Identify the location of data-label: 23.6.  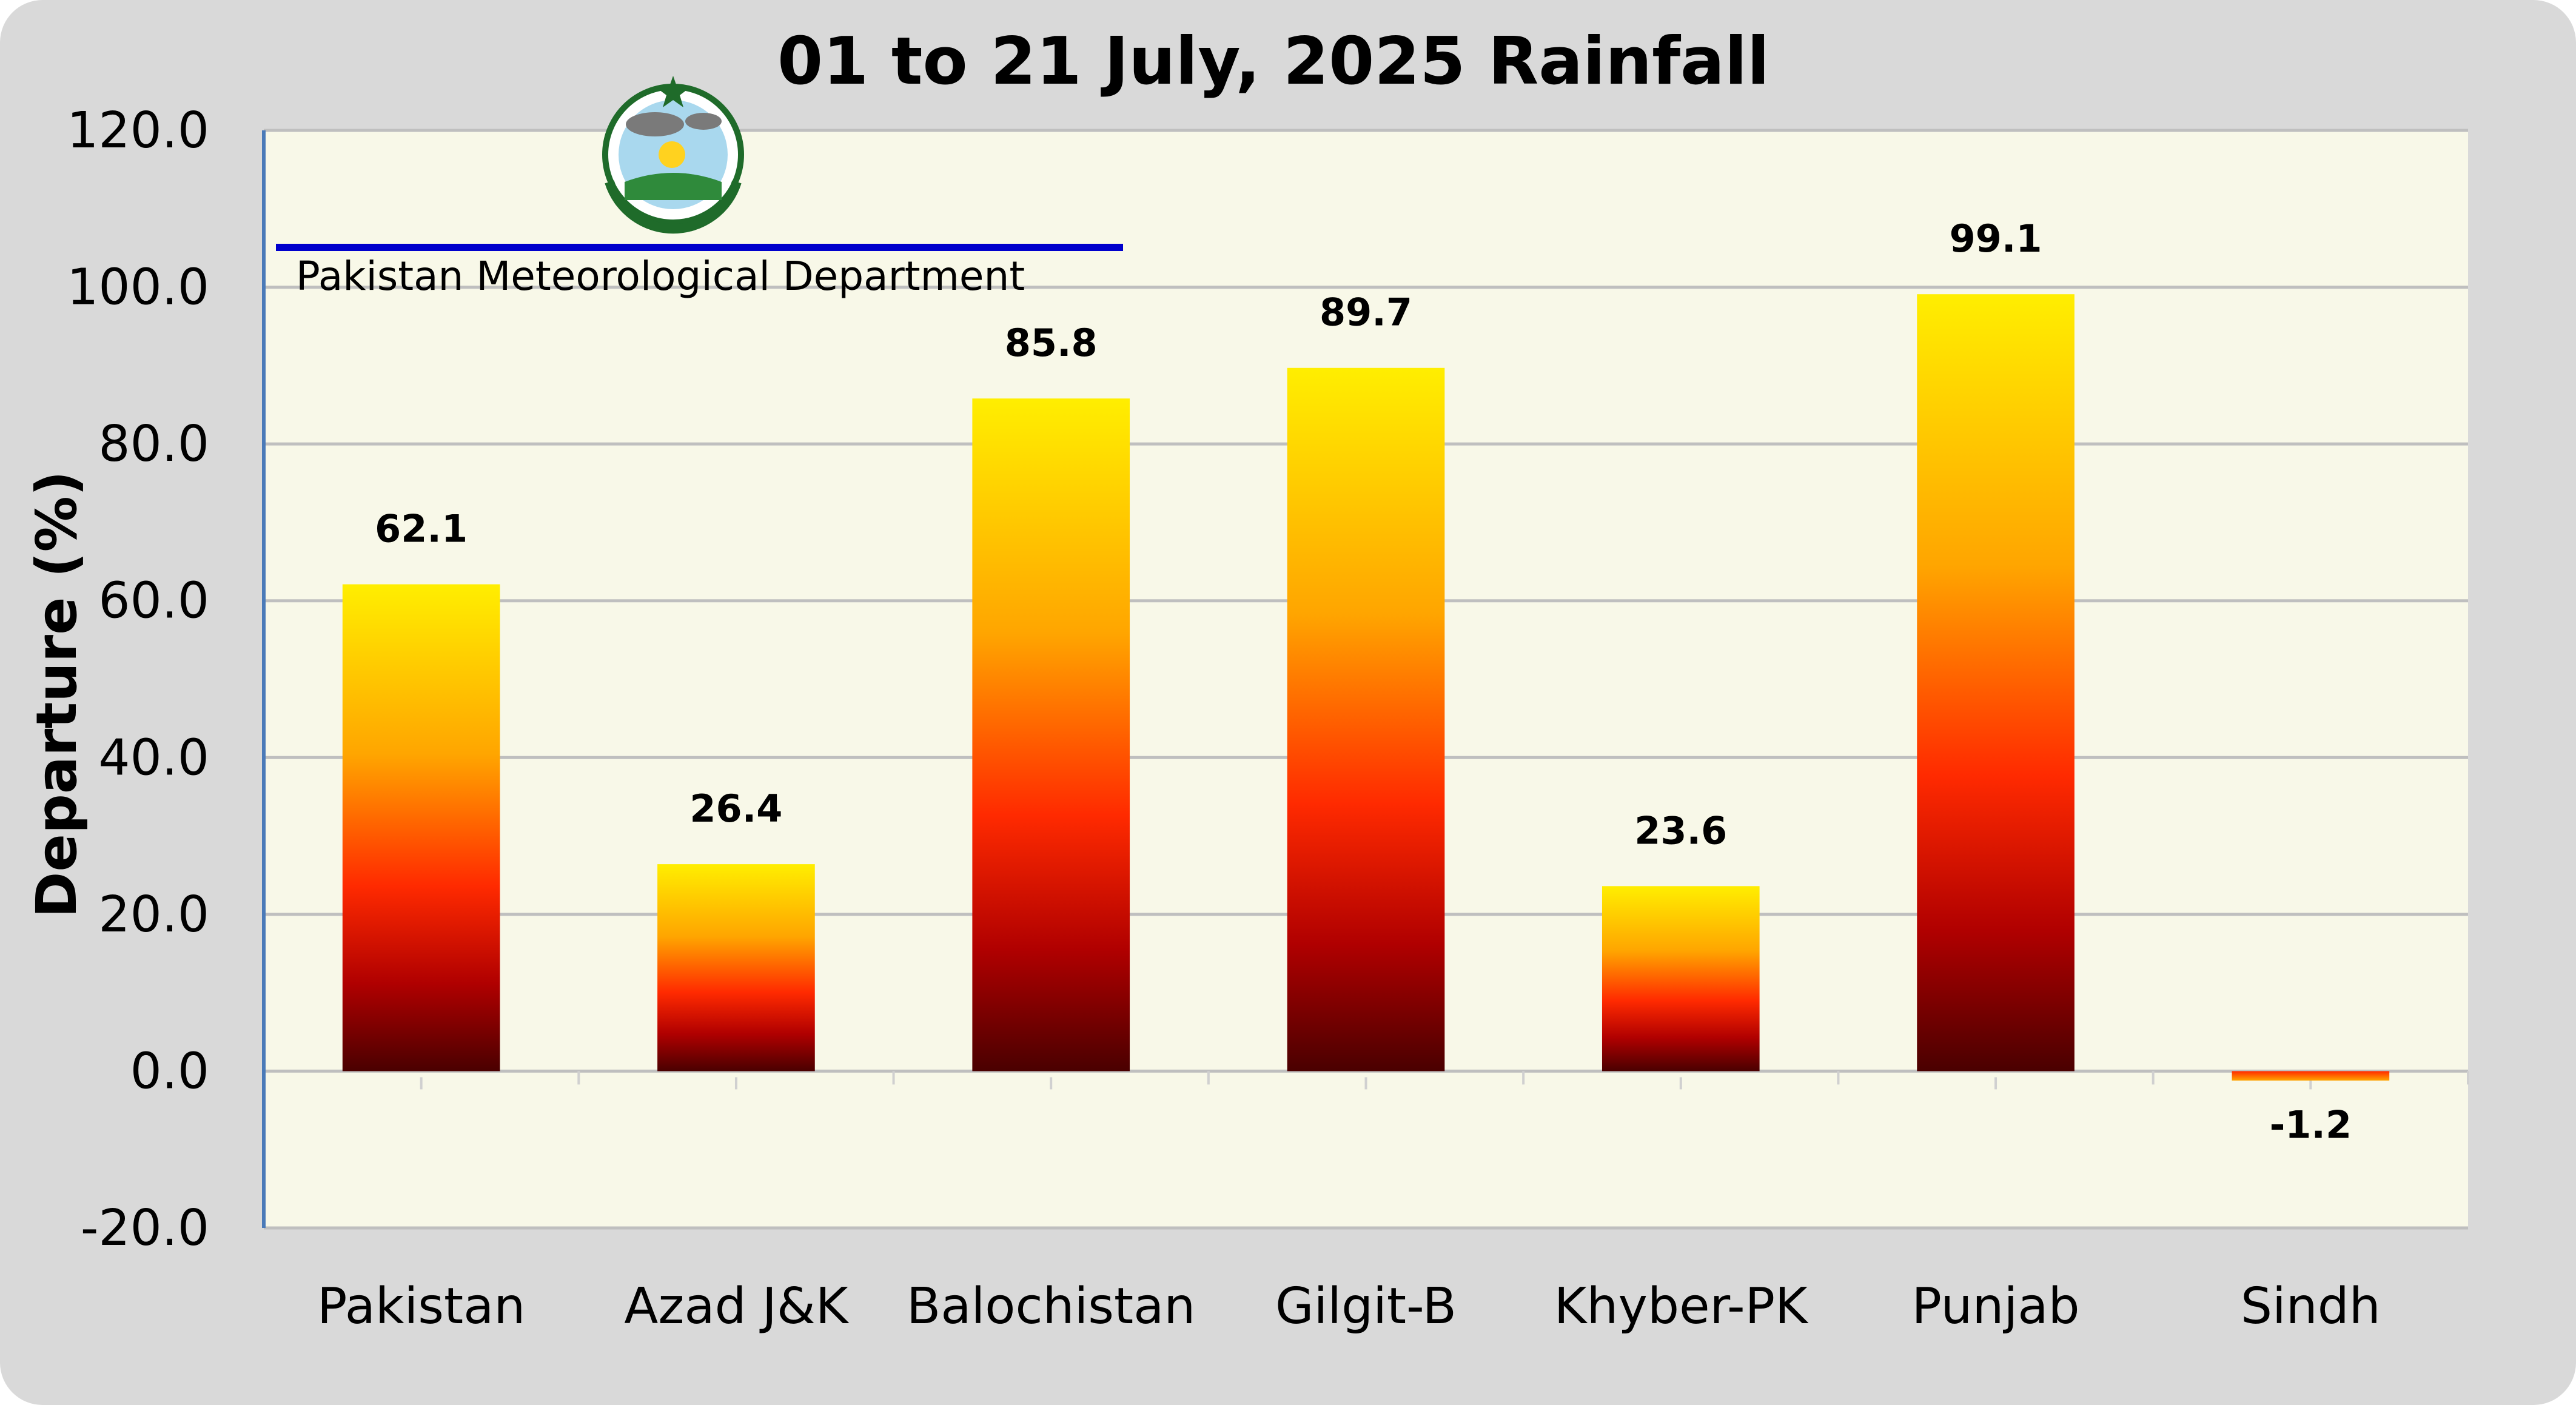
(1681, 830).